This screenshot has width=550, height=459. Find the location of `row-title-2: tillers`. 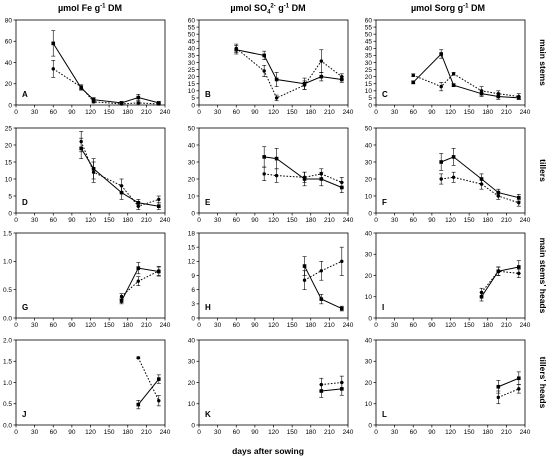

row-title-2: tillers is located at coordinates (543, 170).